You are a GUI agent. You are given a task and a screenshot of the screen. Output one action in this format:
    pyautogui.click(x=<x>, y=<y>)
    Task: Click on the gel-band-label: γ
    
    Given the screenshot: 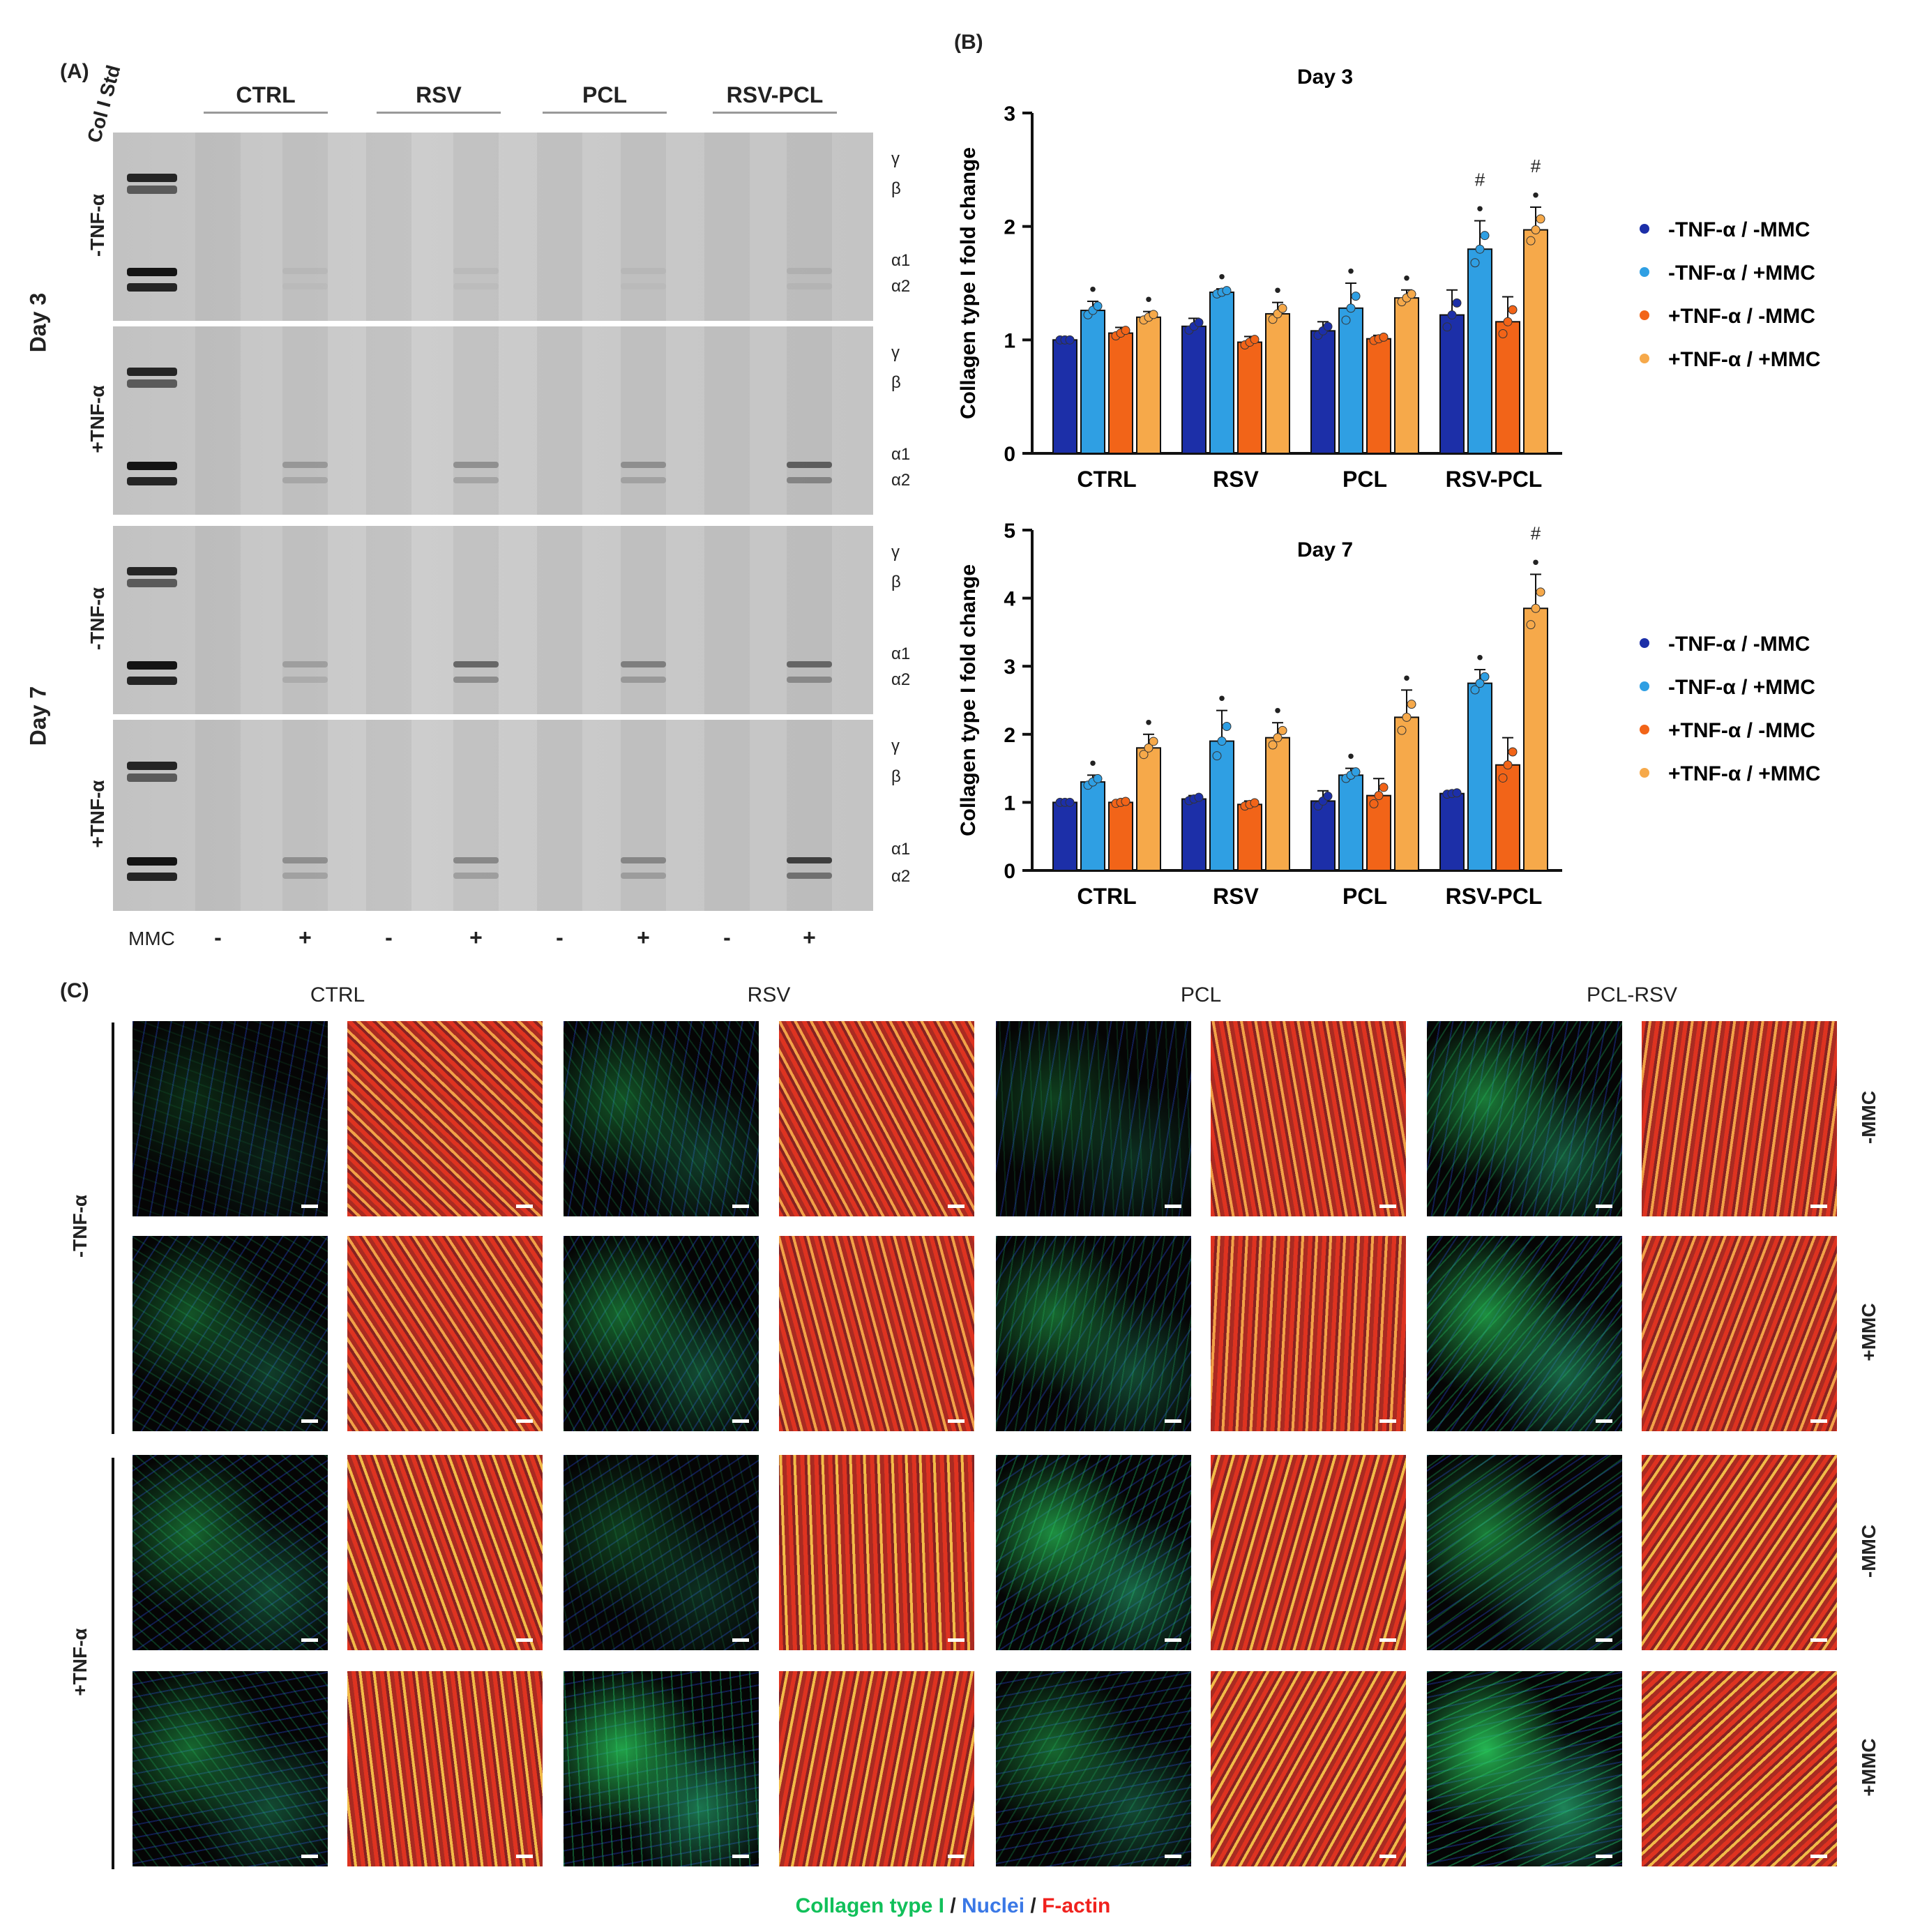 What is the action you would take?
    pyautogui.click(x=895, y=746)
    